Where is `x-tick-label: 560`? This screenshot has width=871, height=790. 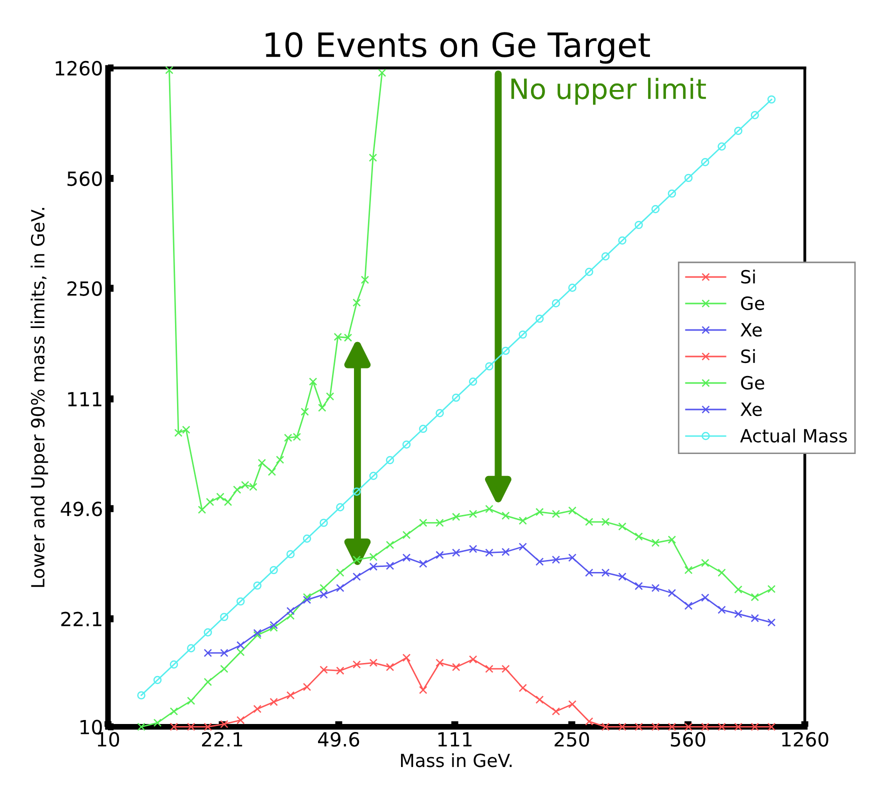
x-tick-label: 560 is located at coordinates (688, 739).